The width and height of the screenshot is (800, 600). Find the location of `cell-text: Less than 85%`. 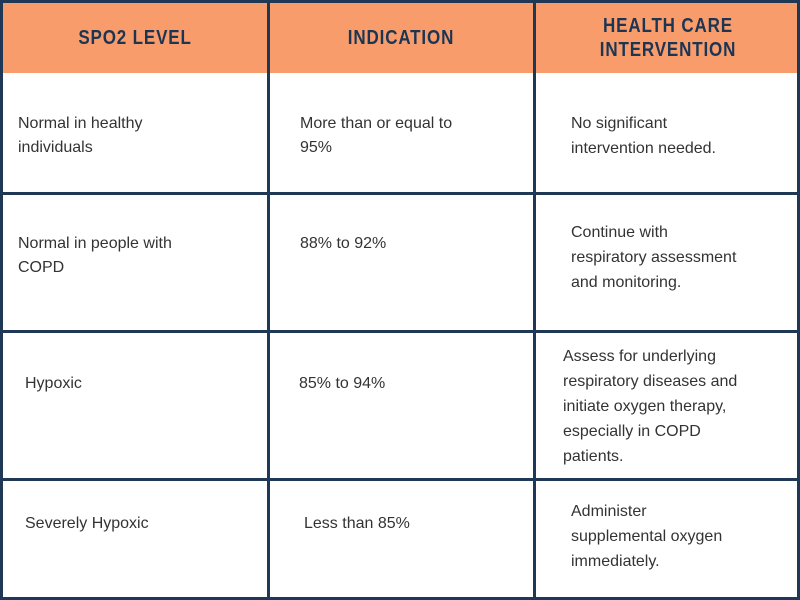

cell-text: Less than 85% is located at coordinates (357, 523).